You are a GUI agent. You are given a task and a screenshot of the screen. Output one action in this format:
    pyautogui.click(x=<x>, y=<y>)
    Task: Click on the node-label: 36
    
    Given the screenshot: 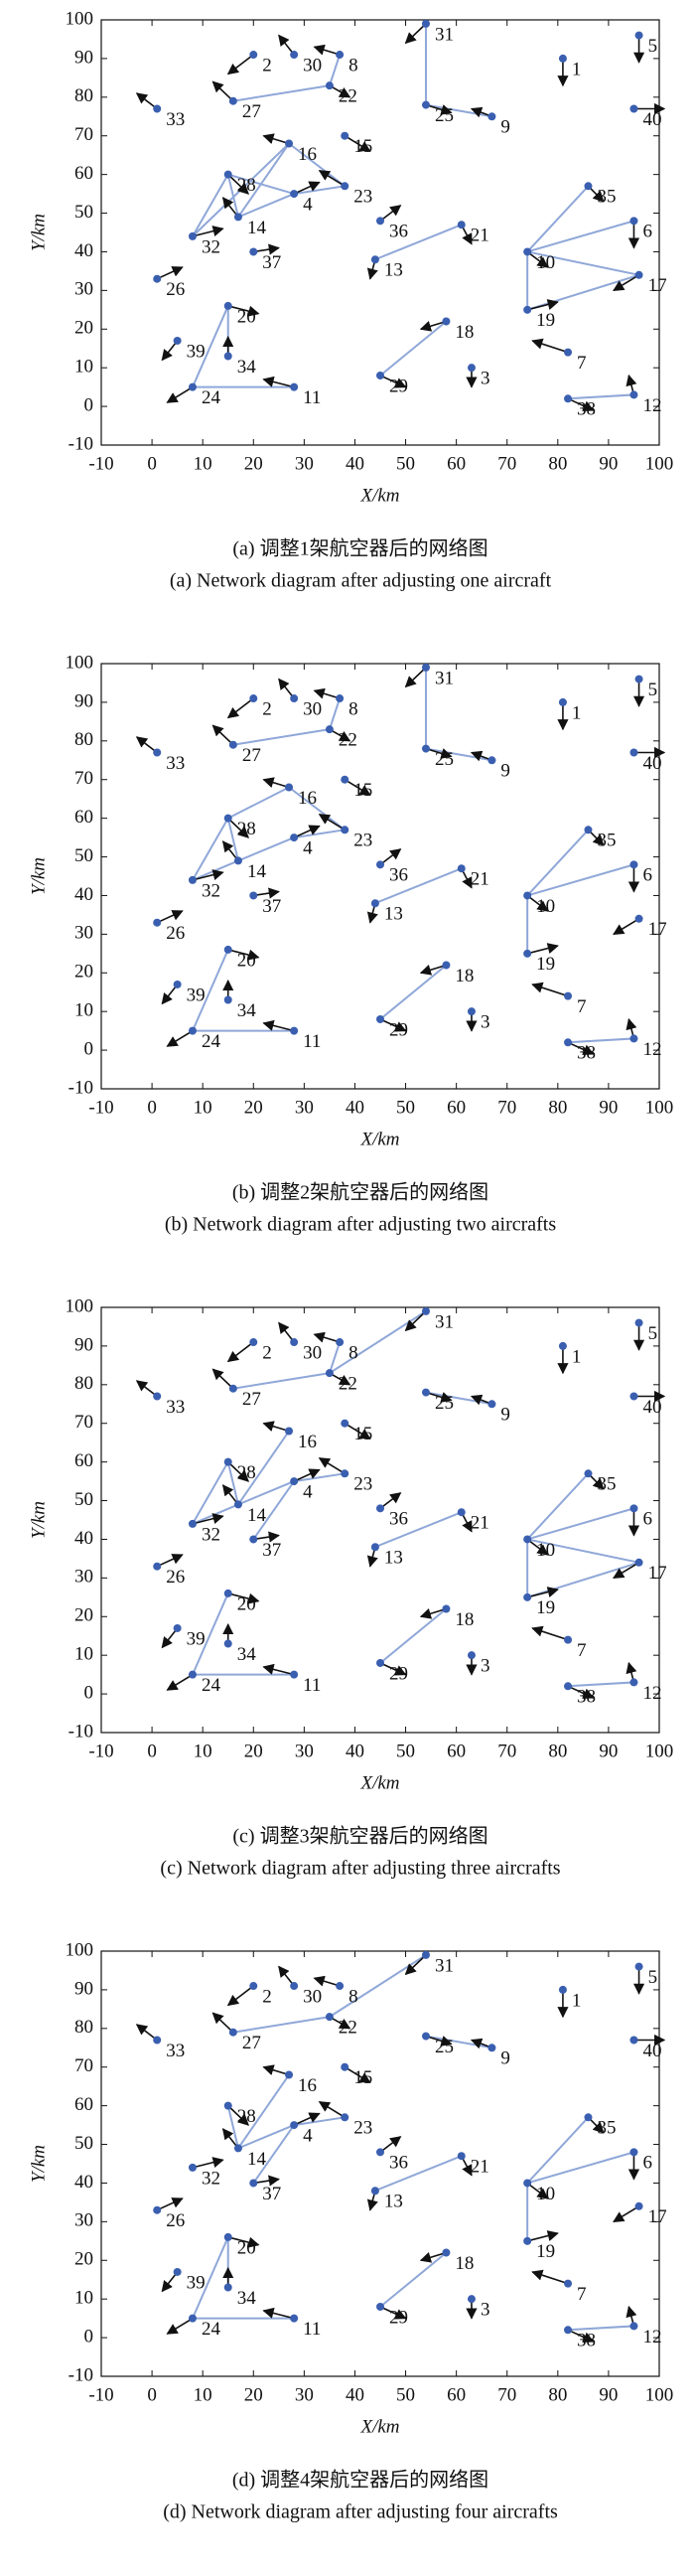 What is the action you would take?
    pyautogui.click(x=398, y=232)
    